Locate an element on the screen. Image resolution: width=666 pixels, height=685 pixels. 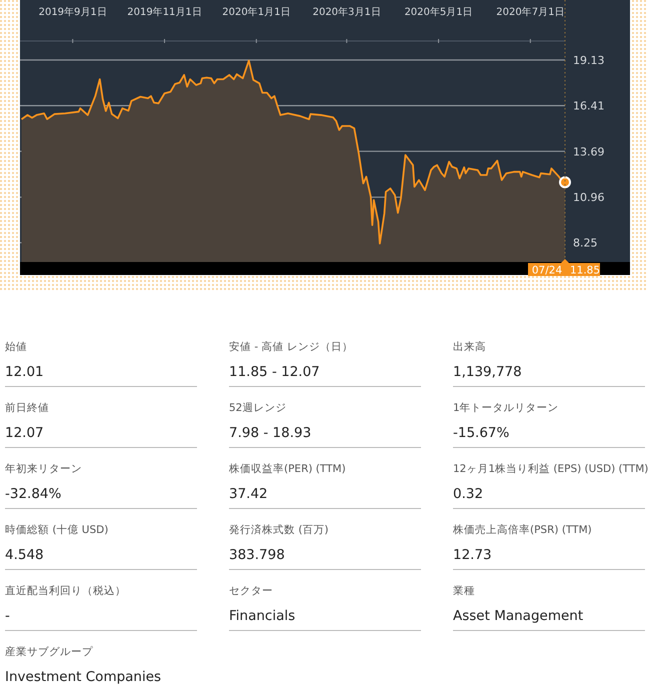
x-tick-label: 2020年1月1日 is located at coordinates (256, 12).